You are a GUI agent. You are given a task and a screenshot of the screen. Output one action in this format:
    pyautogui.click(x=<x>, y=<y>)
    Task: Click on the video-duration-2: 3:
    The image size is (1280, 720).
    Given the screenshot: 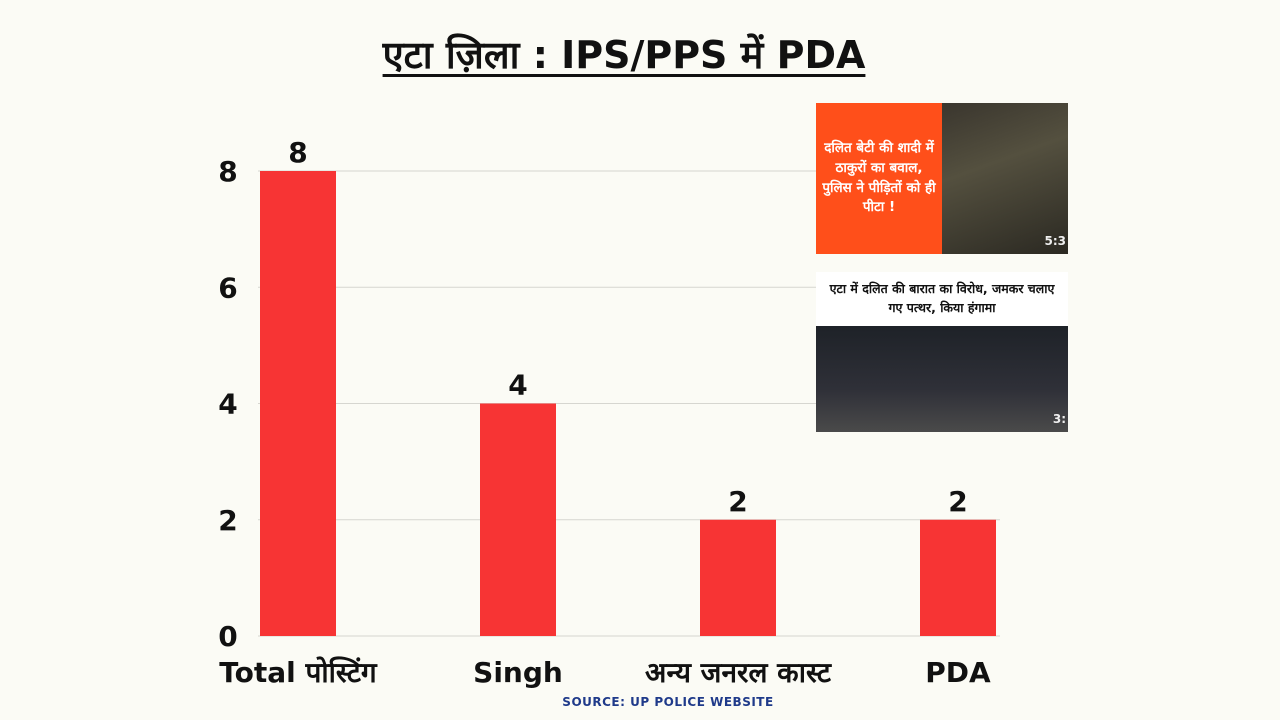 What is the action you would take?
    pyautogui.click(x=1059, y=419)
    